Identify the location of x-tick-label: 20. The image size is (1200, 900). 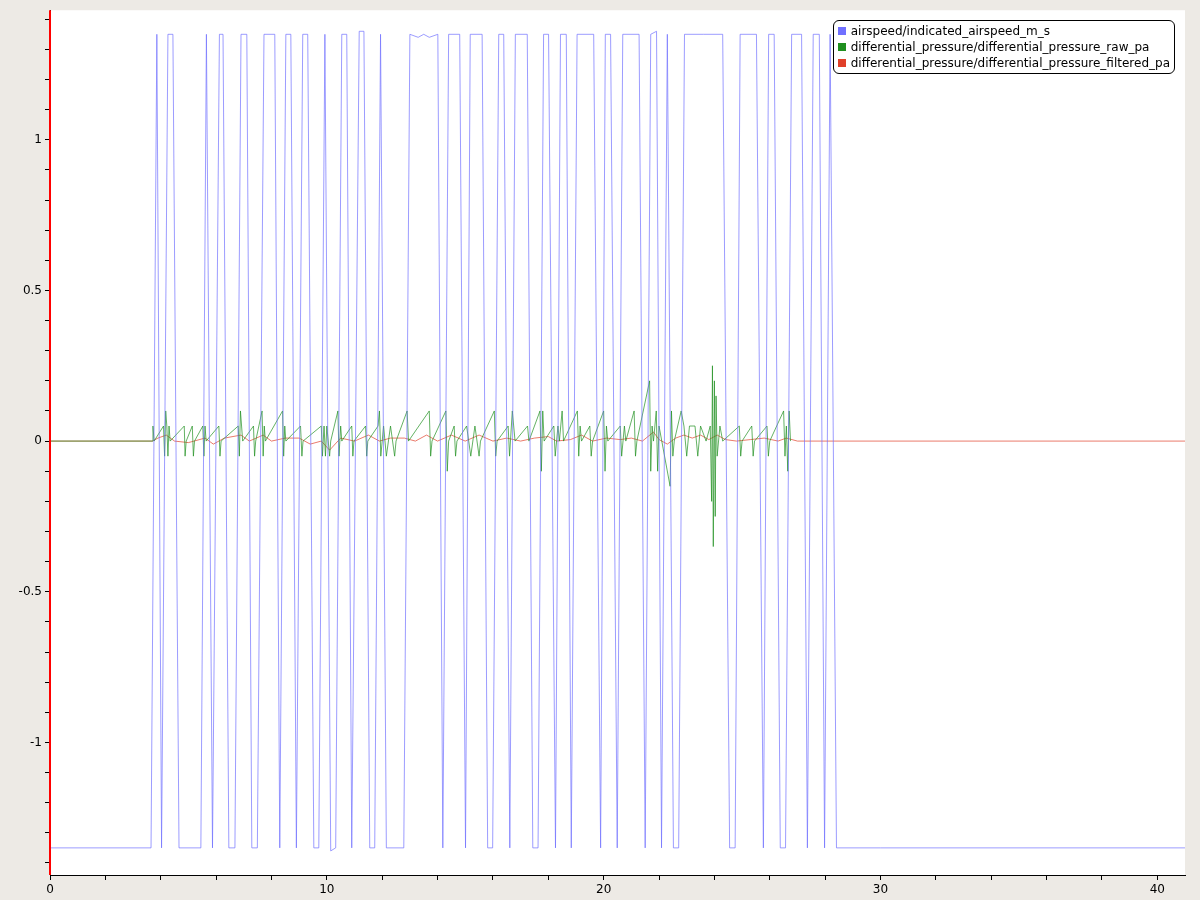
(604, 889).